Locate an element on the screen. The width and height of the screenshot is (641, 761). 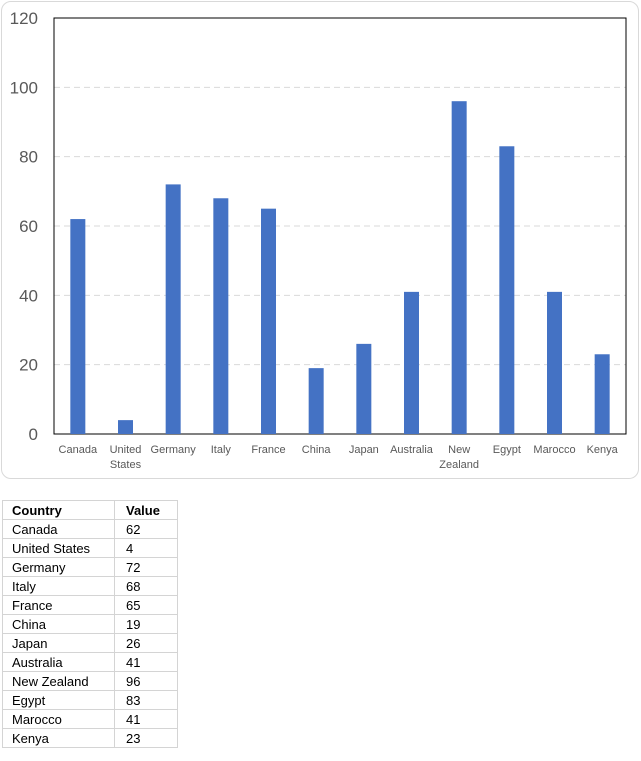
table-header-row: Country Value is located at coordinates (90, 510).